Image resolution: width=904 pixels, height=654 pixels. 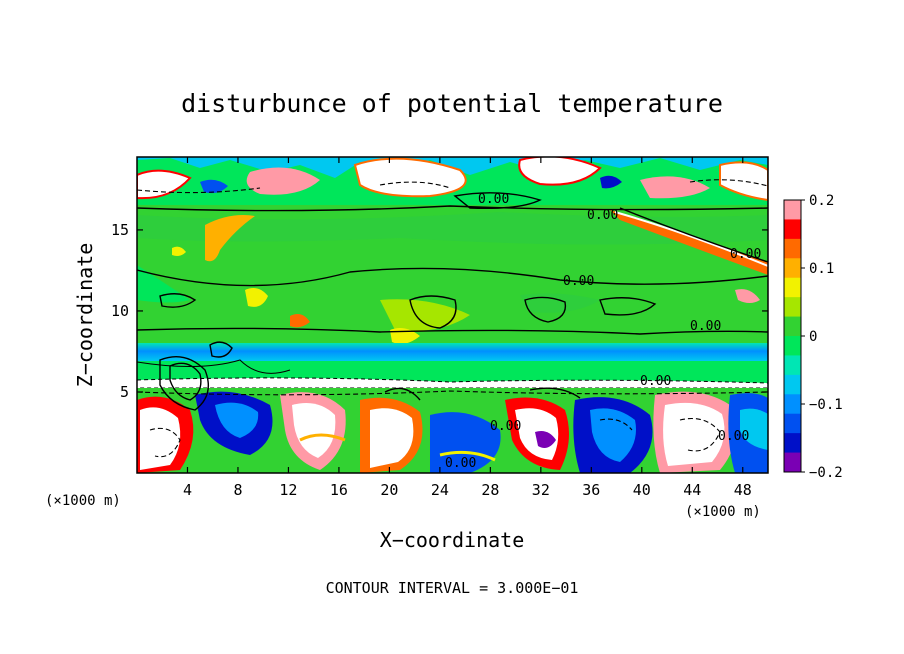 What do you see at coordinates (452, 588) in the screenshot?
I see `contour-interval-note: CONTOUR INTERVAL = 3.000E−01` at bounding box center [452, 588].